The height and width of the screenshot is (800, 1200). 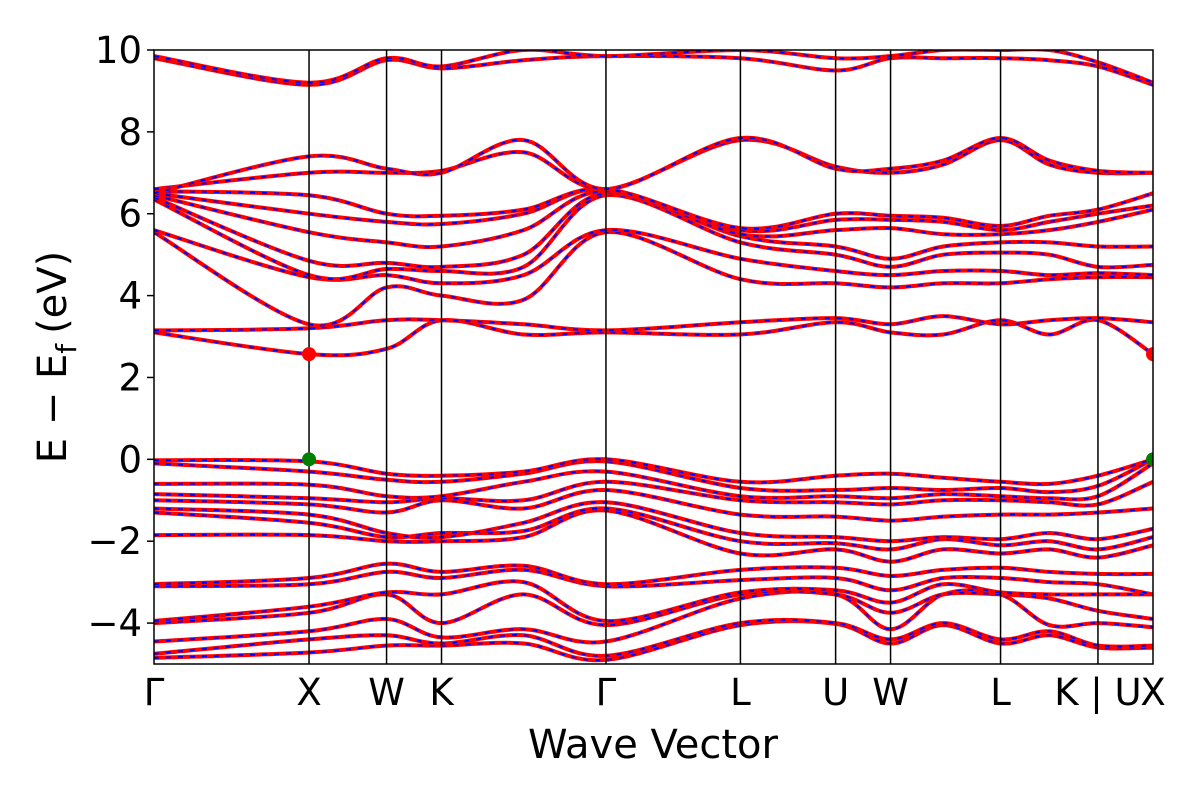 I want to click on y-axis-title-unit: (eV), so click(x=53, y=292).